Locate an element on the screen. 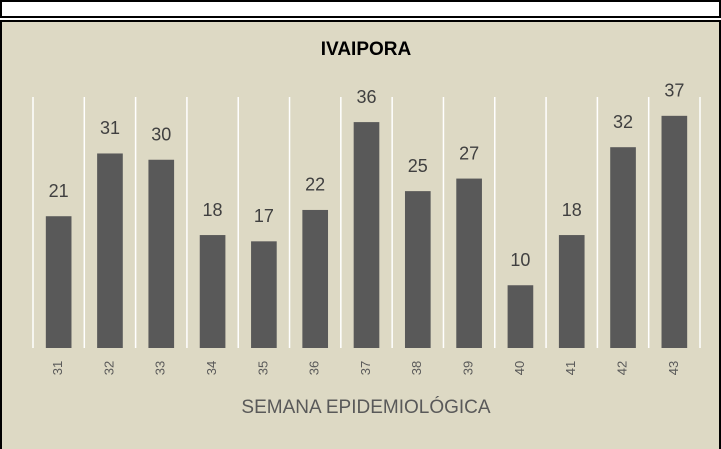 Image resolution: width=721 pixels, height=449 pixels. x-tick-label: 34 is located at coordinates (211, 368).